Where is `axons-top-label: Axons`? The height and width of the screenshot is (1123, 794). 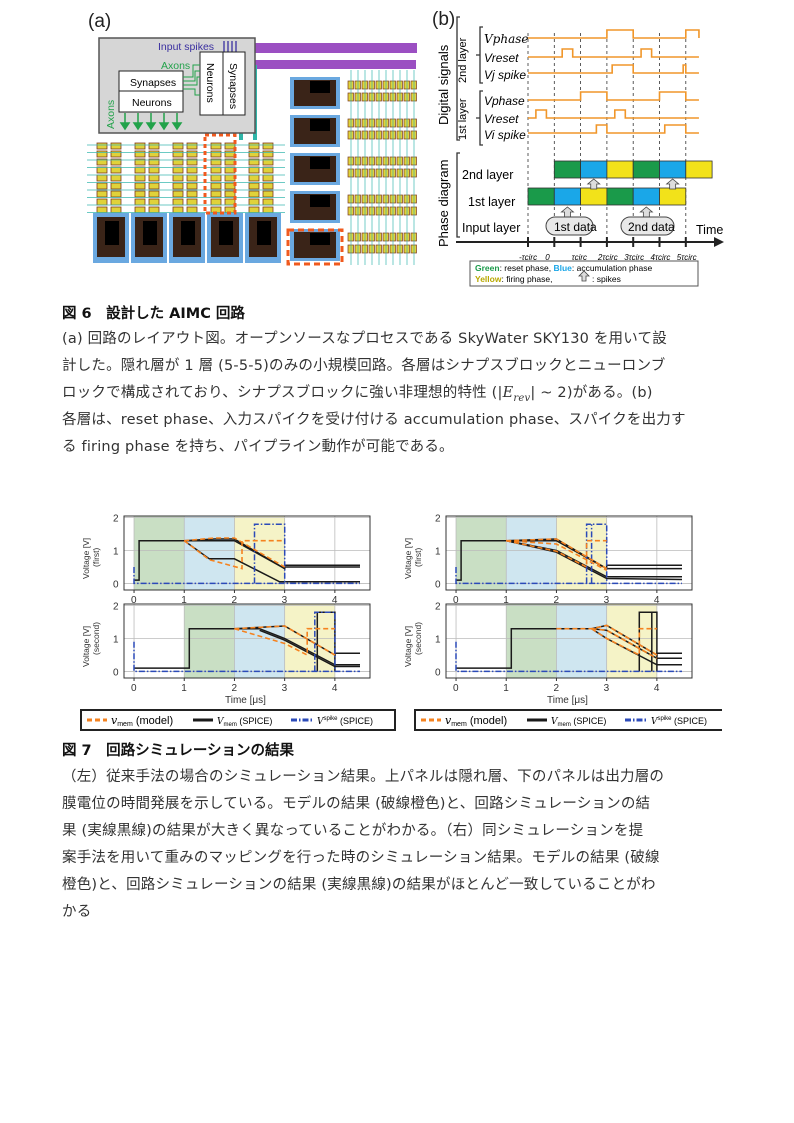
axons-top-label: Axons is located at coordinates (175, 66).